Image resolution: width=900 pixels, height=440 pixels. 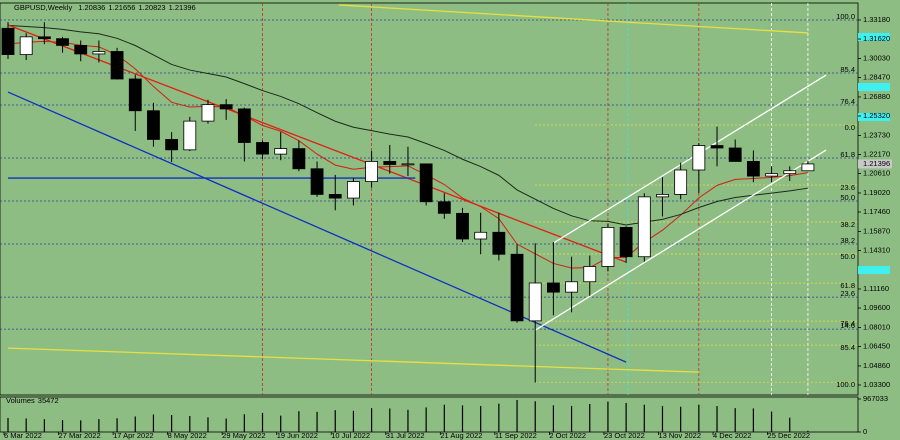 I want to click on symbol: GBPUSD,Weekly, so click(x=43, y=7).